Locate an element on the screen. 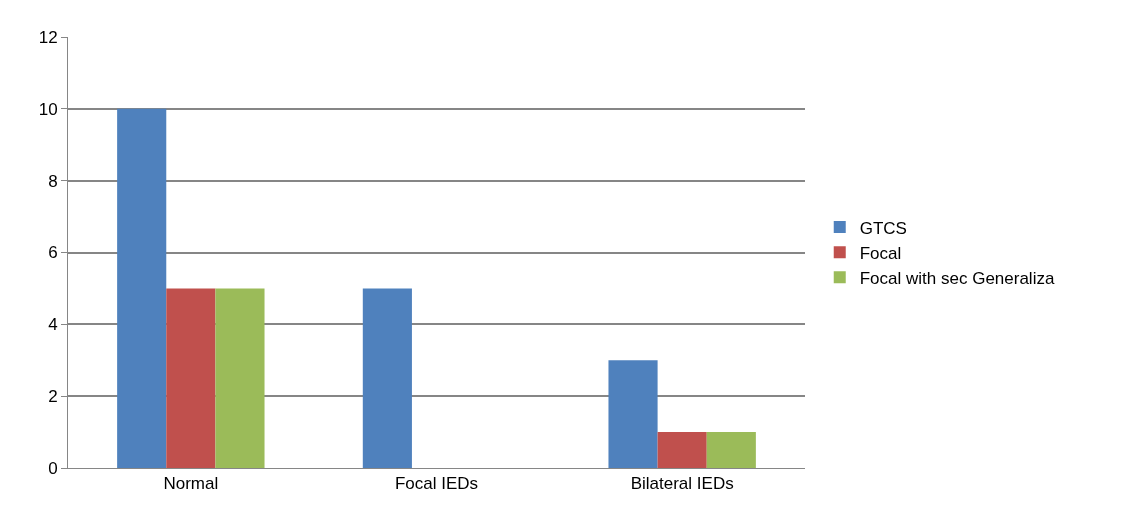 This screenshot has width=1130, height=523. y-tick-label: 12 is located at coordinates (48, 37).